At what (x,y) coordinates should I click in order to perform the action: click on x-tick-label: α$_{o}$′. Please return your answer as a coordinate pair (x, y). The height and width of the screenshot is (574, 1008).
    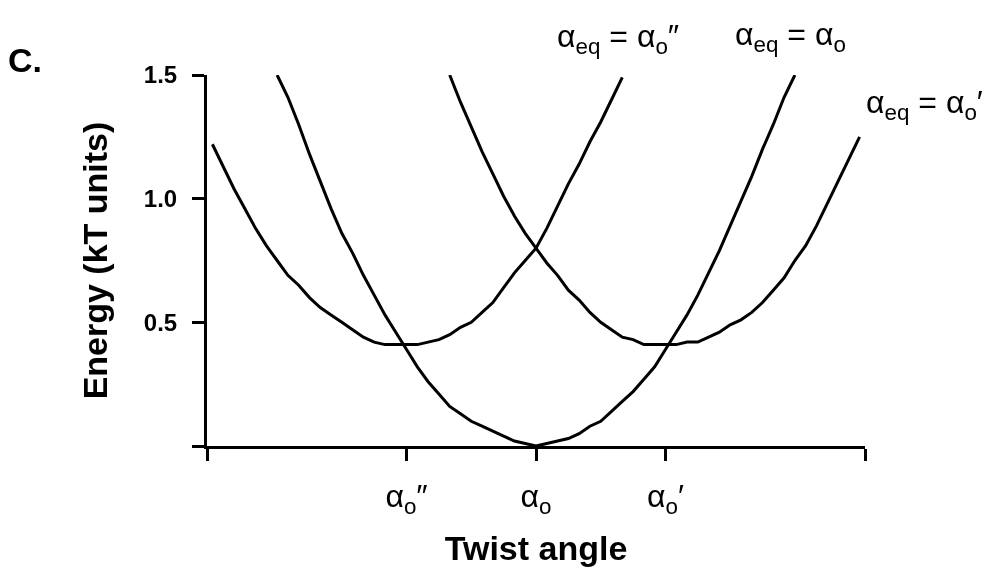
    Looking at the image, I should click on (665, 499).